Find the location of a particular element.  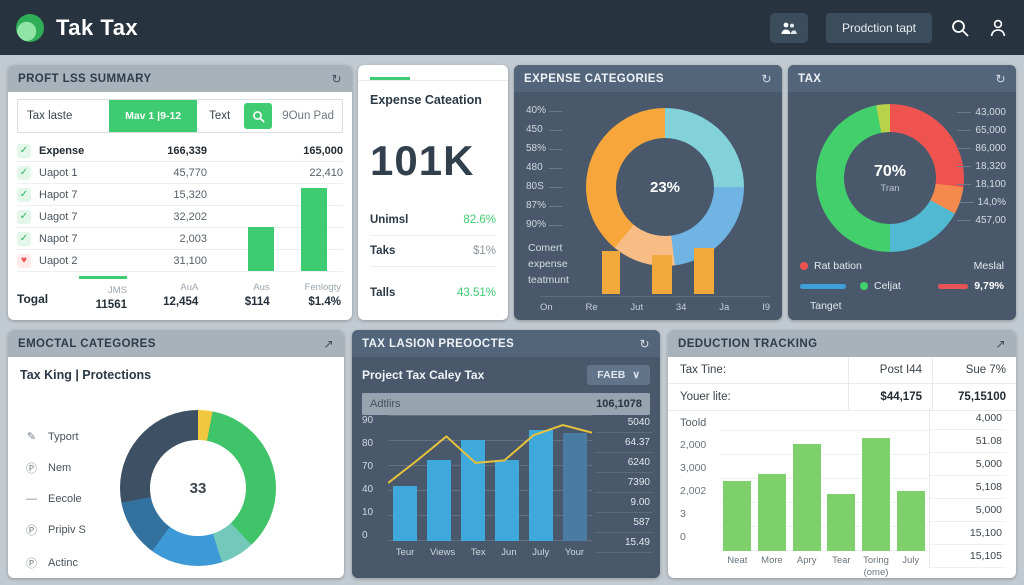

x-axis-label: Teur is located at coordinates (405, 552).